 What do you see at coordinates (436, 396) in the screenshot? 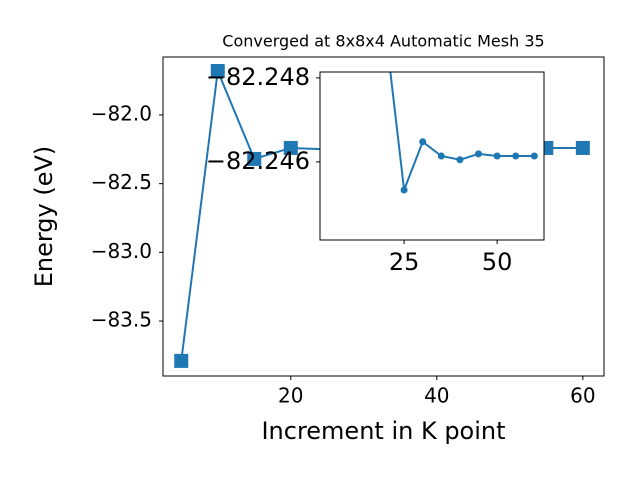
I see `x-tick-label: 40` at bounding box center [436, 396].